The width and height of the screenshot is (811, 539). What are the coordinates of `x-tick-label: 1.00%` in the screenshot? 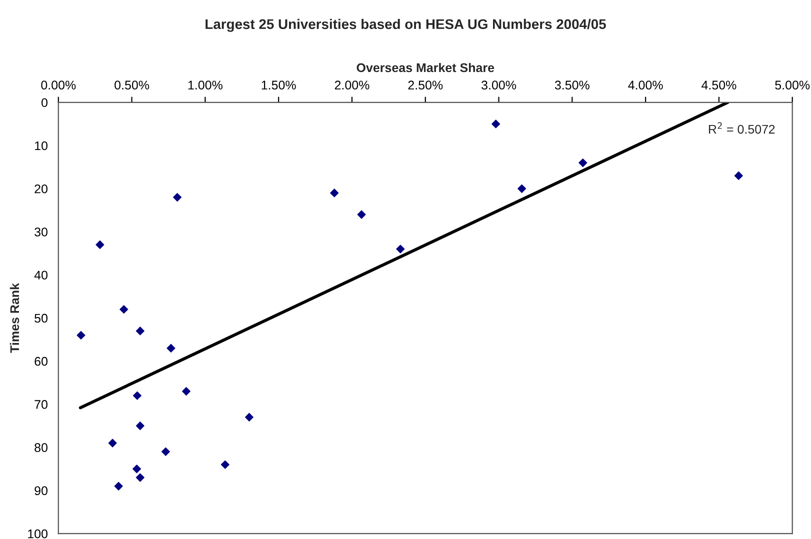 It's located at (205, 85).